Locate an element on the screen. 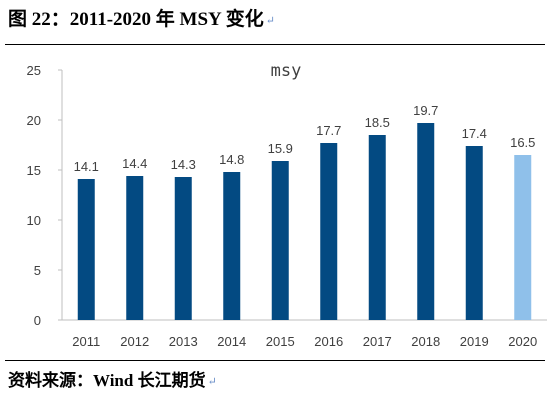 This screenshot has height=400, width=550. y-tick-label: 15 is located at coordinates (34, 170).